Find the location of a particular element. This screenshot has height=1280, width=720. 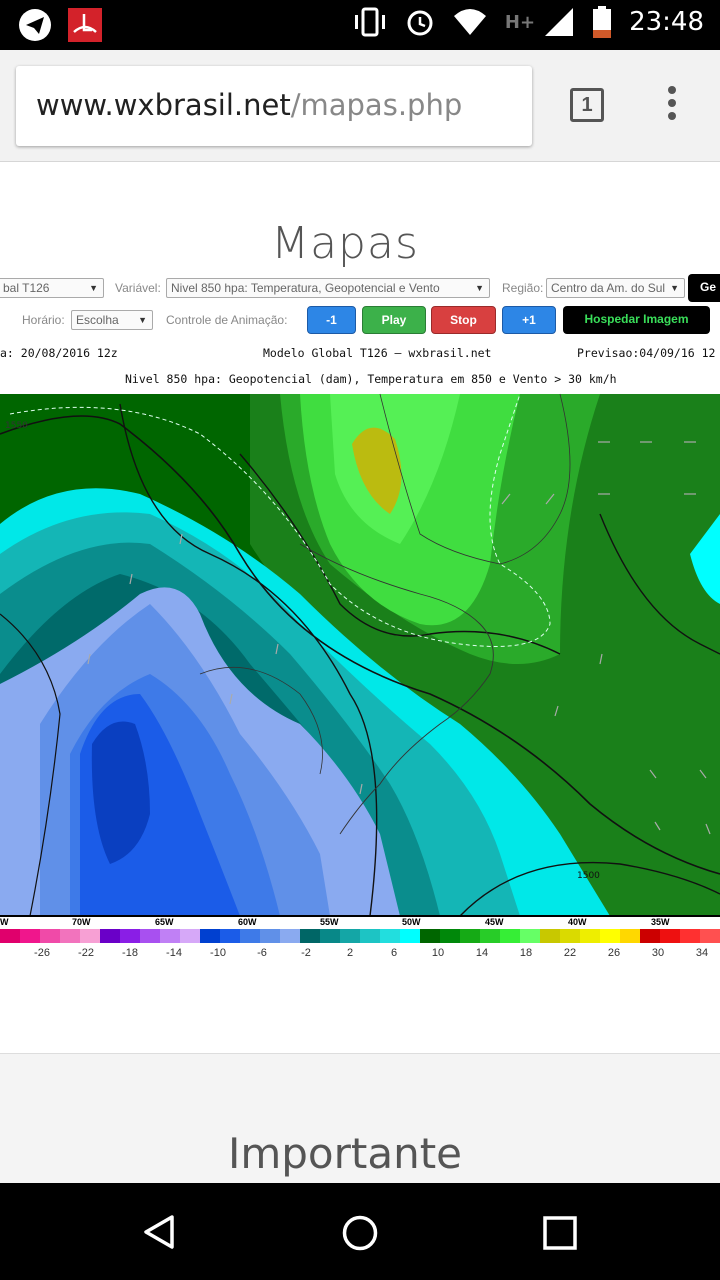

scale-label: -18 is located at coordinates (130, 953).